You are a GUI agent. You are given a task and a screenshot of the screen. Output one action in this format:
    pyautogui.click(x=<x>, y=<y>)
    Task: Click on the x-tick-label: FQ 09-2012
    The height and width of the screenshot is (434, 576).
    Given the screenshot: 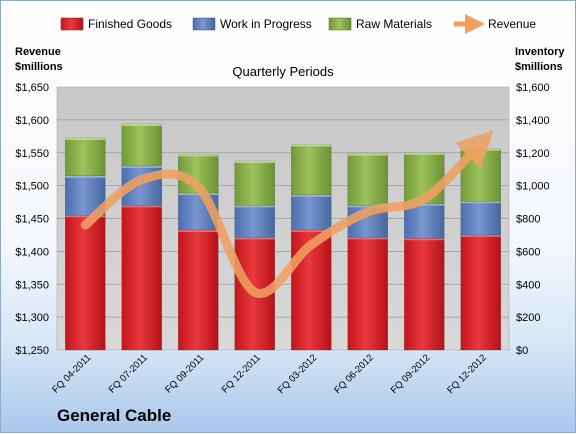 What is the action you would take?
    pyautogui.click(x=411, y=374)
    